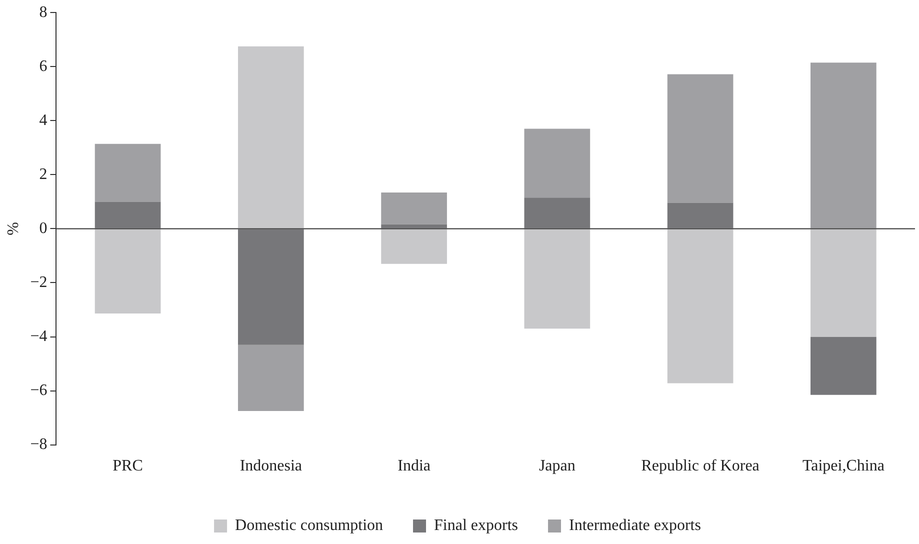 This screenshot has width=919, height=544. I want to click on y-tick-label: 0, so click(43, 228).